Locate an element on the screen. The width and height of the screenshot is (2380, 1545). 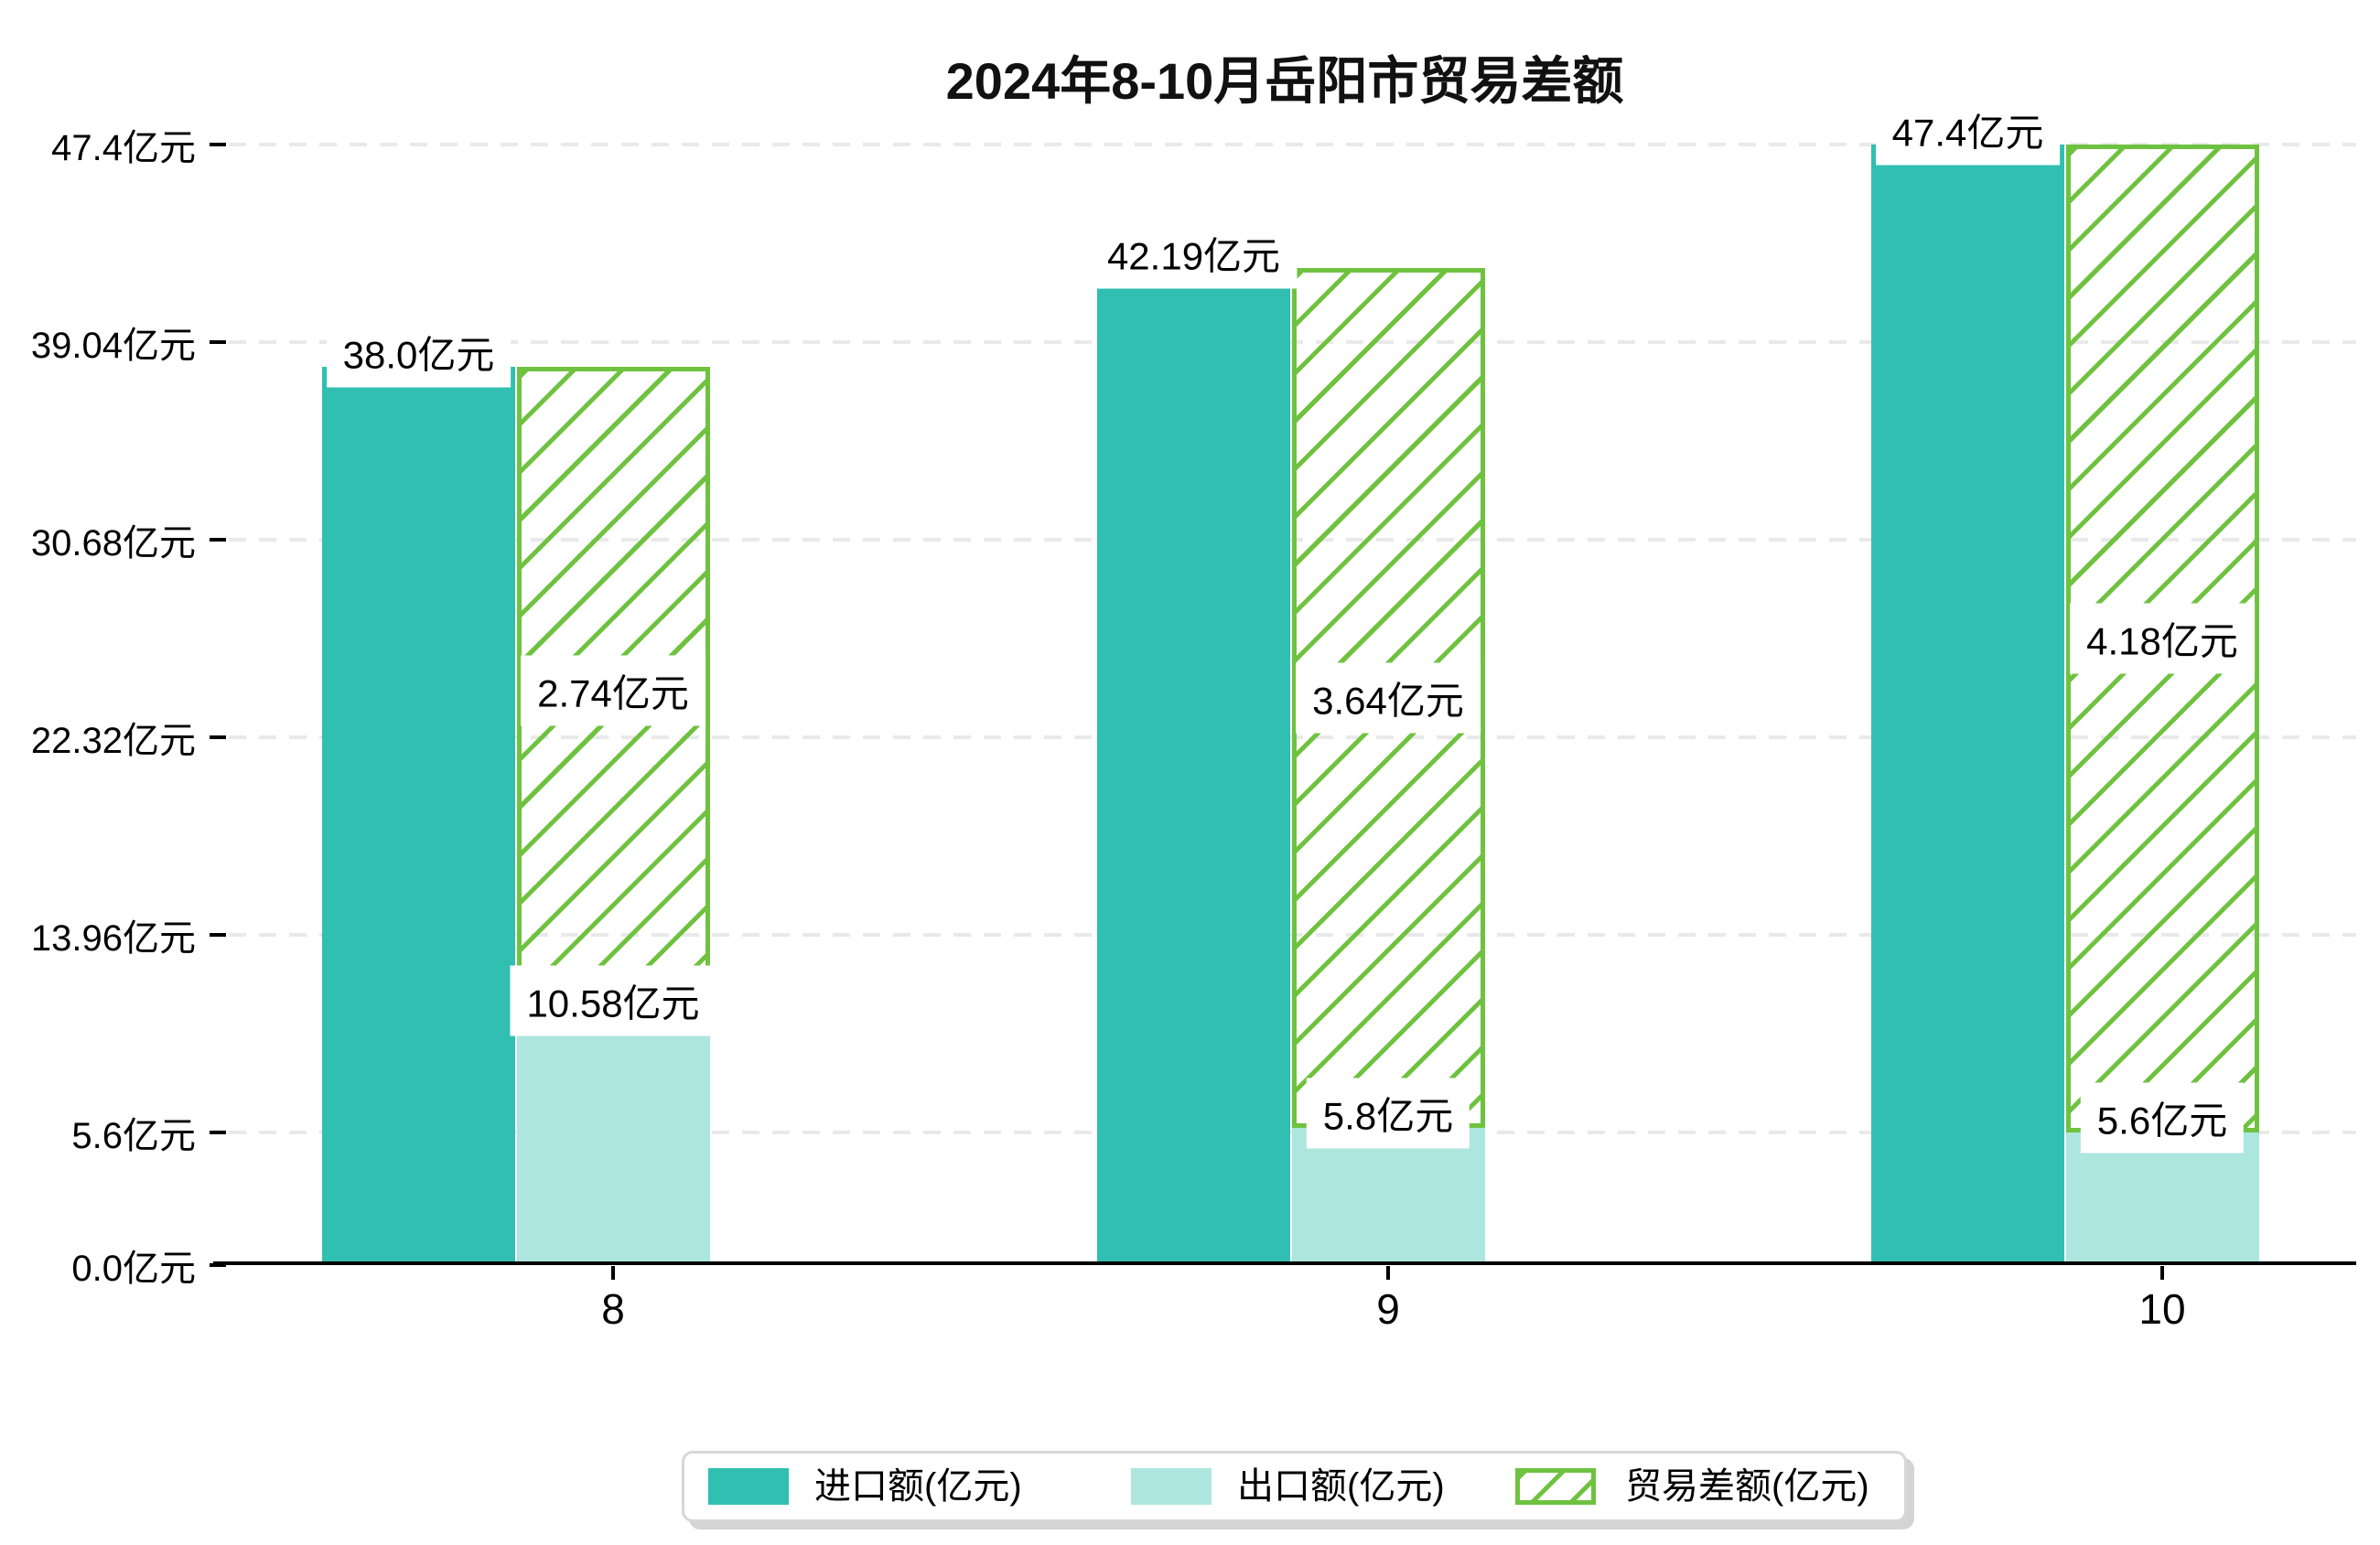
y-gridline is located at coordinates (1292, 145).